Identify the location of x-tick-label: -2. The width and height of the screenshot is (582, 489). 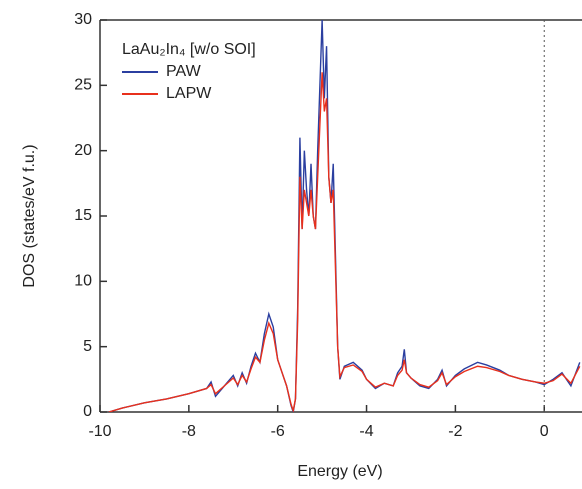
(455, 431).